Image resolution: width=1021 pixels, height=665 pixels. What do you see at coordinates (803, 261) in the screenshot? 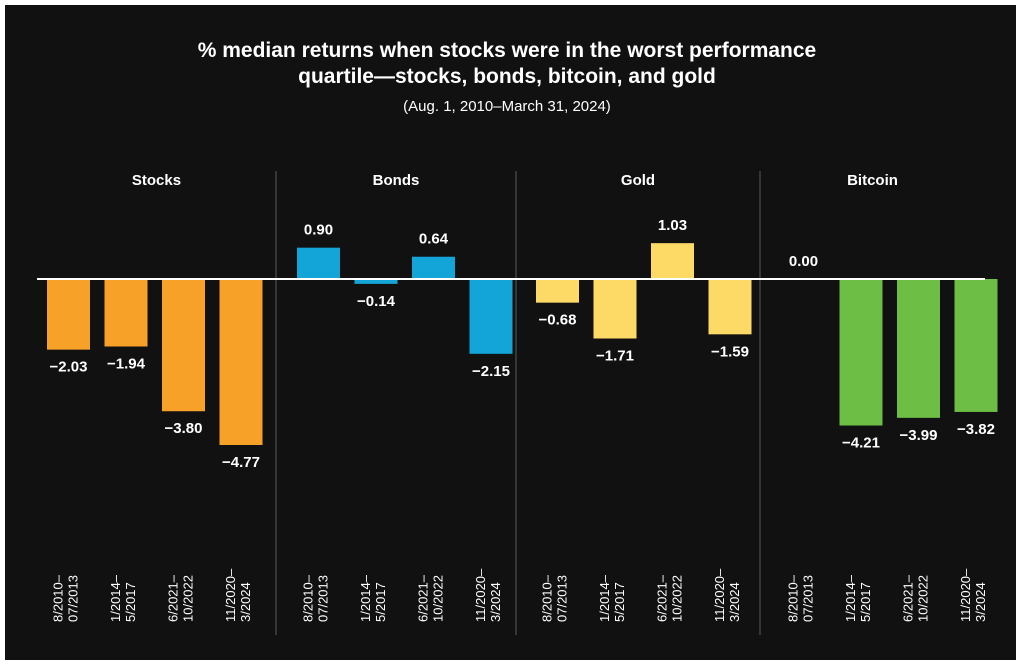
I see `value-label-bitcoin-1: 0.00` at bounding box center [803, 261].